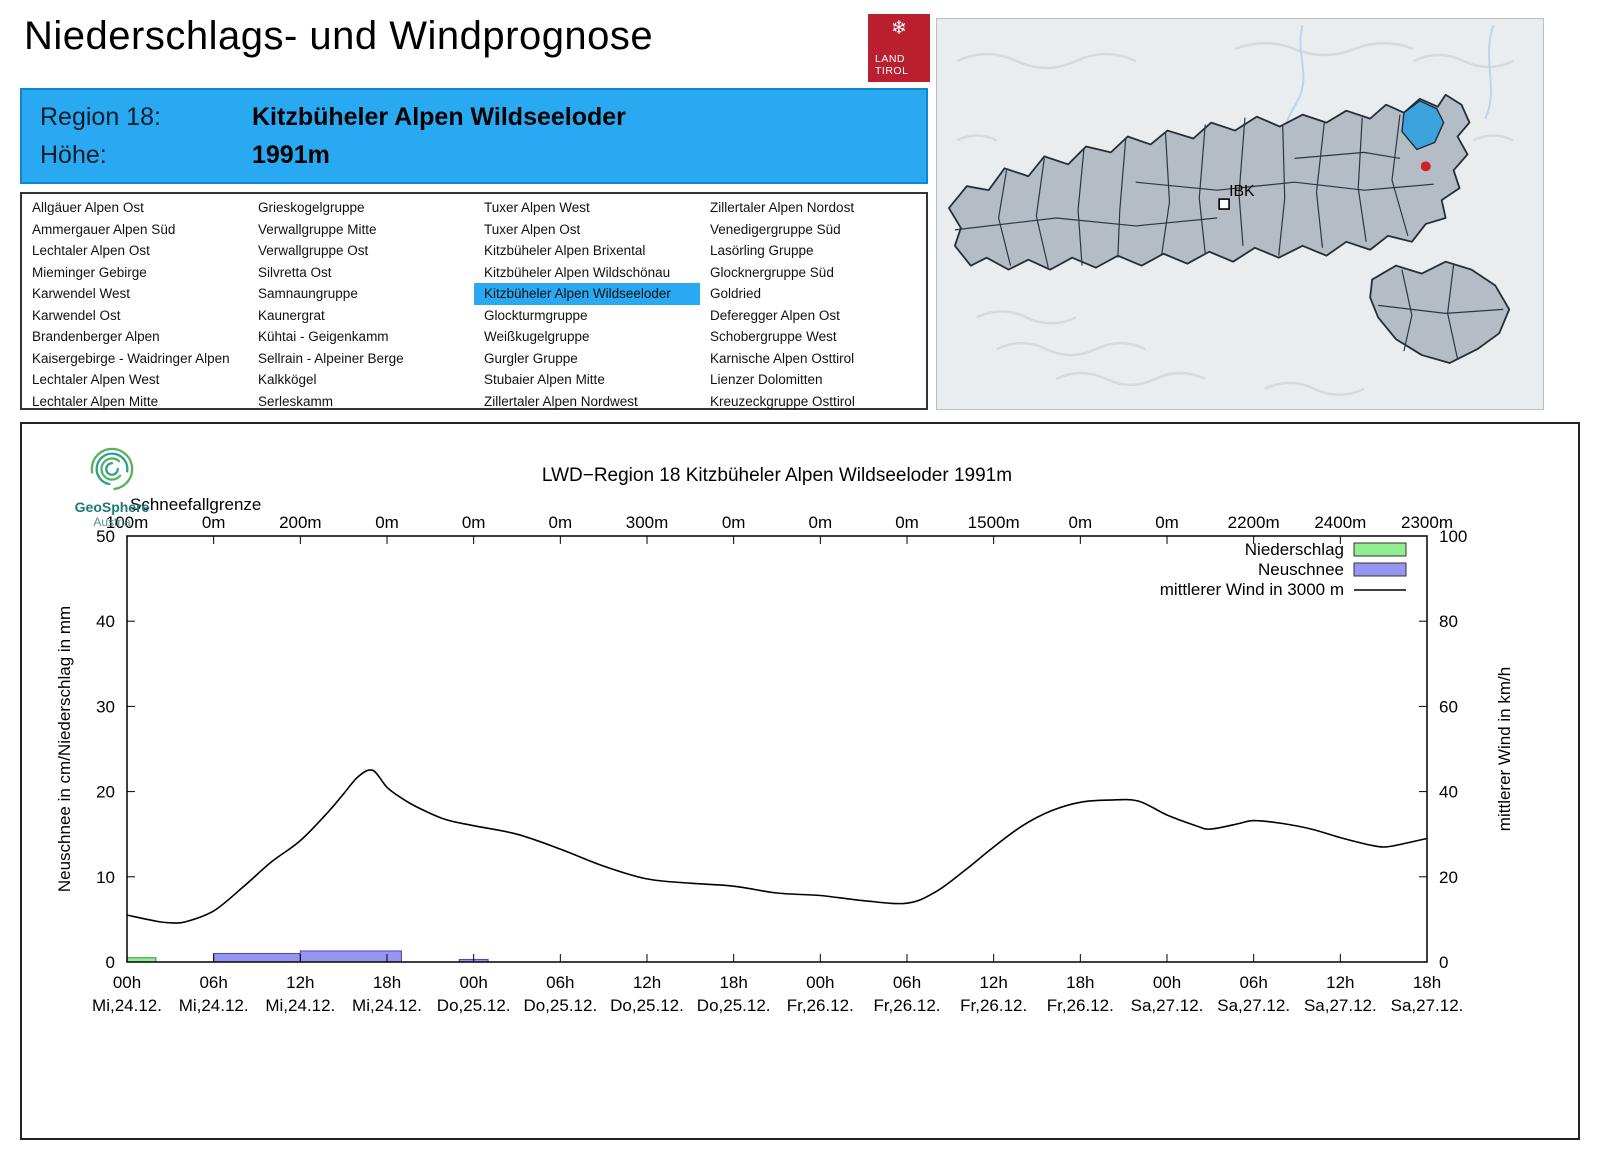 The height and width of the screenshot is (1153, 1600). Describe the element at coordinates (1453, 536) in the screenshot. I see `y-right-tick: 100` at that location.